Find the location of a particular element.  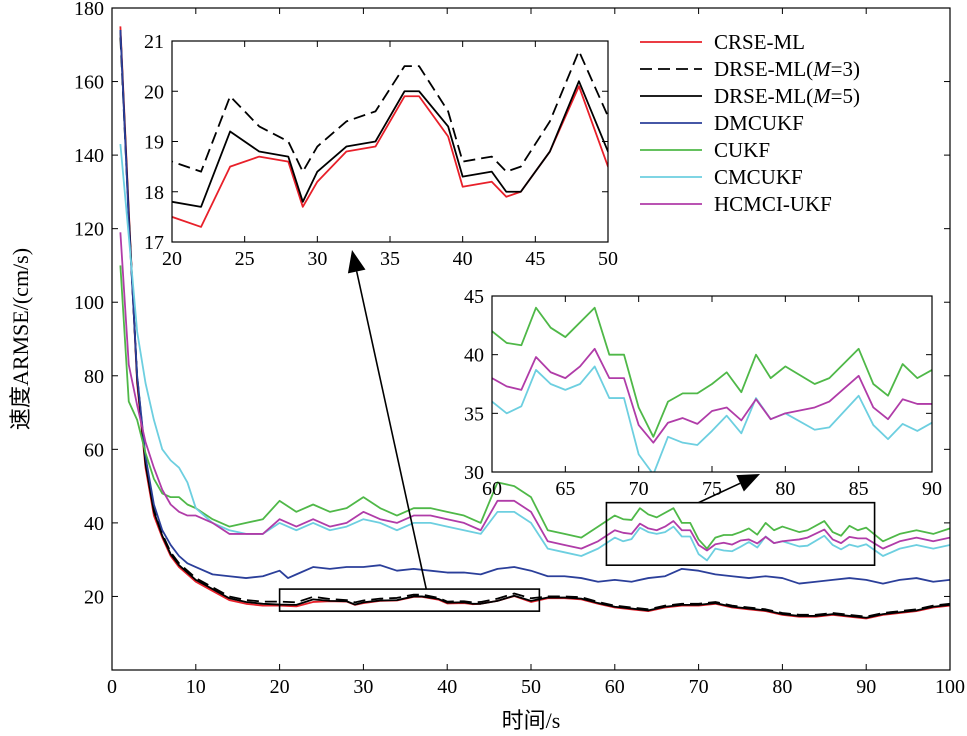

inset-top-frame is located at coordinates (390, 141).